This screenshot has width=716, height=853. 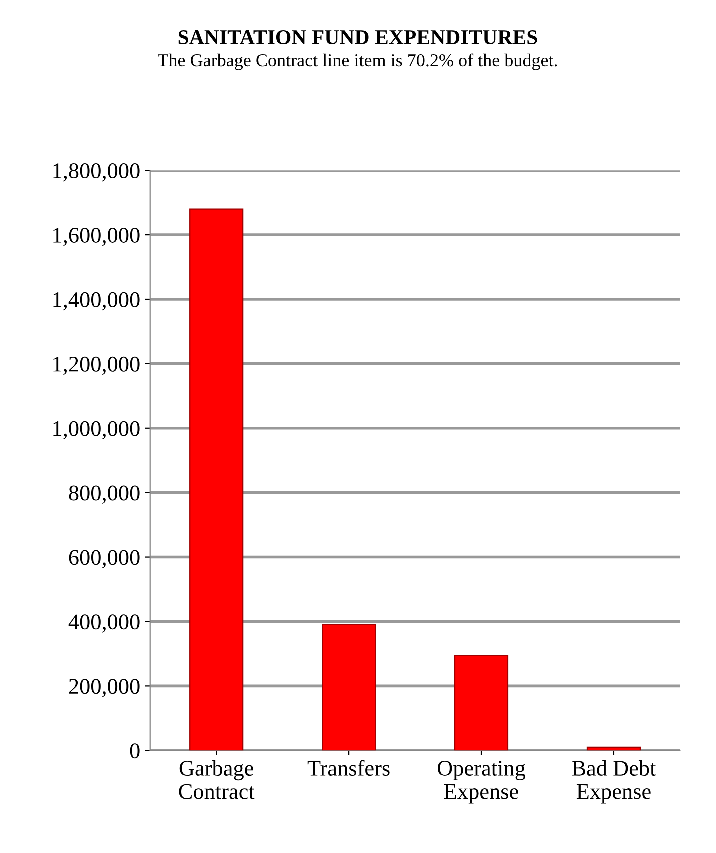 I want to click on chart-subtitle: The Garbage Contract line item is 70.2% of the budget., so click(x=358, y=62).